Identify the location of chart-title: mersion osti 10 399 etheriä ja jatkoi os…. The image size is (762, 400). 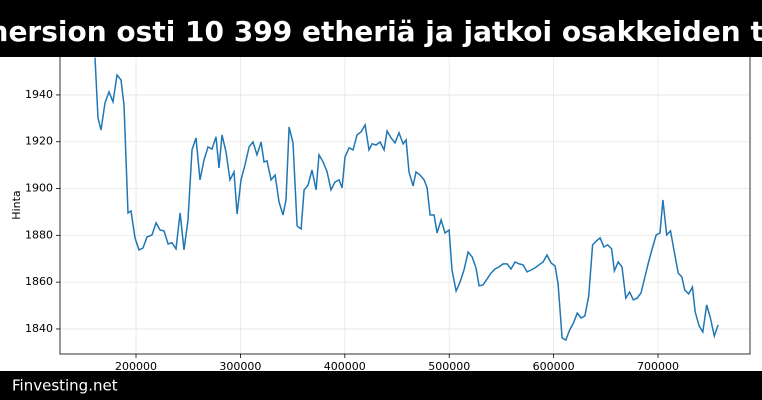
(381, 31).